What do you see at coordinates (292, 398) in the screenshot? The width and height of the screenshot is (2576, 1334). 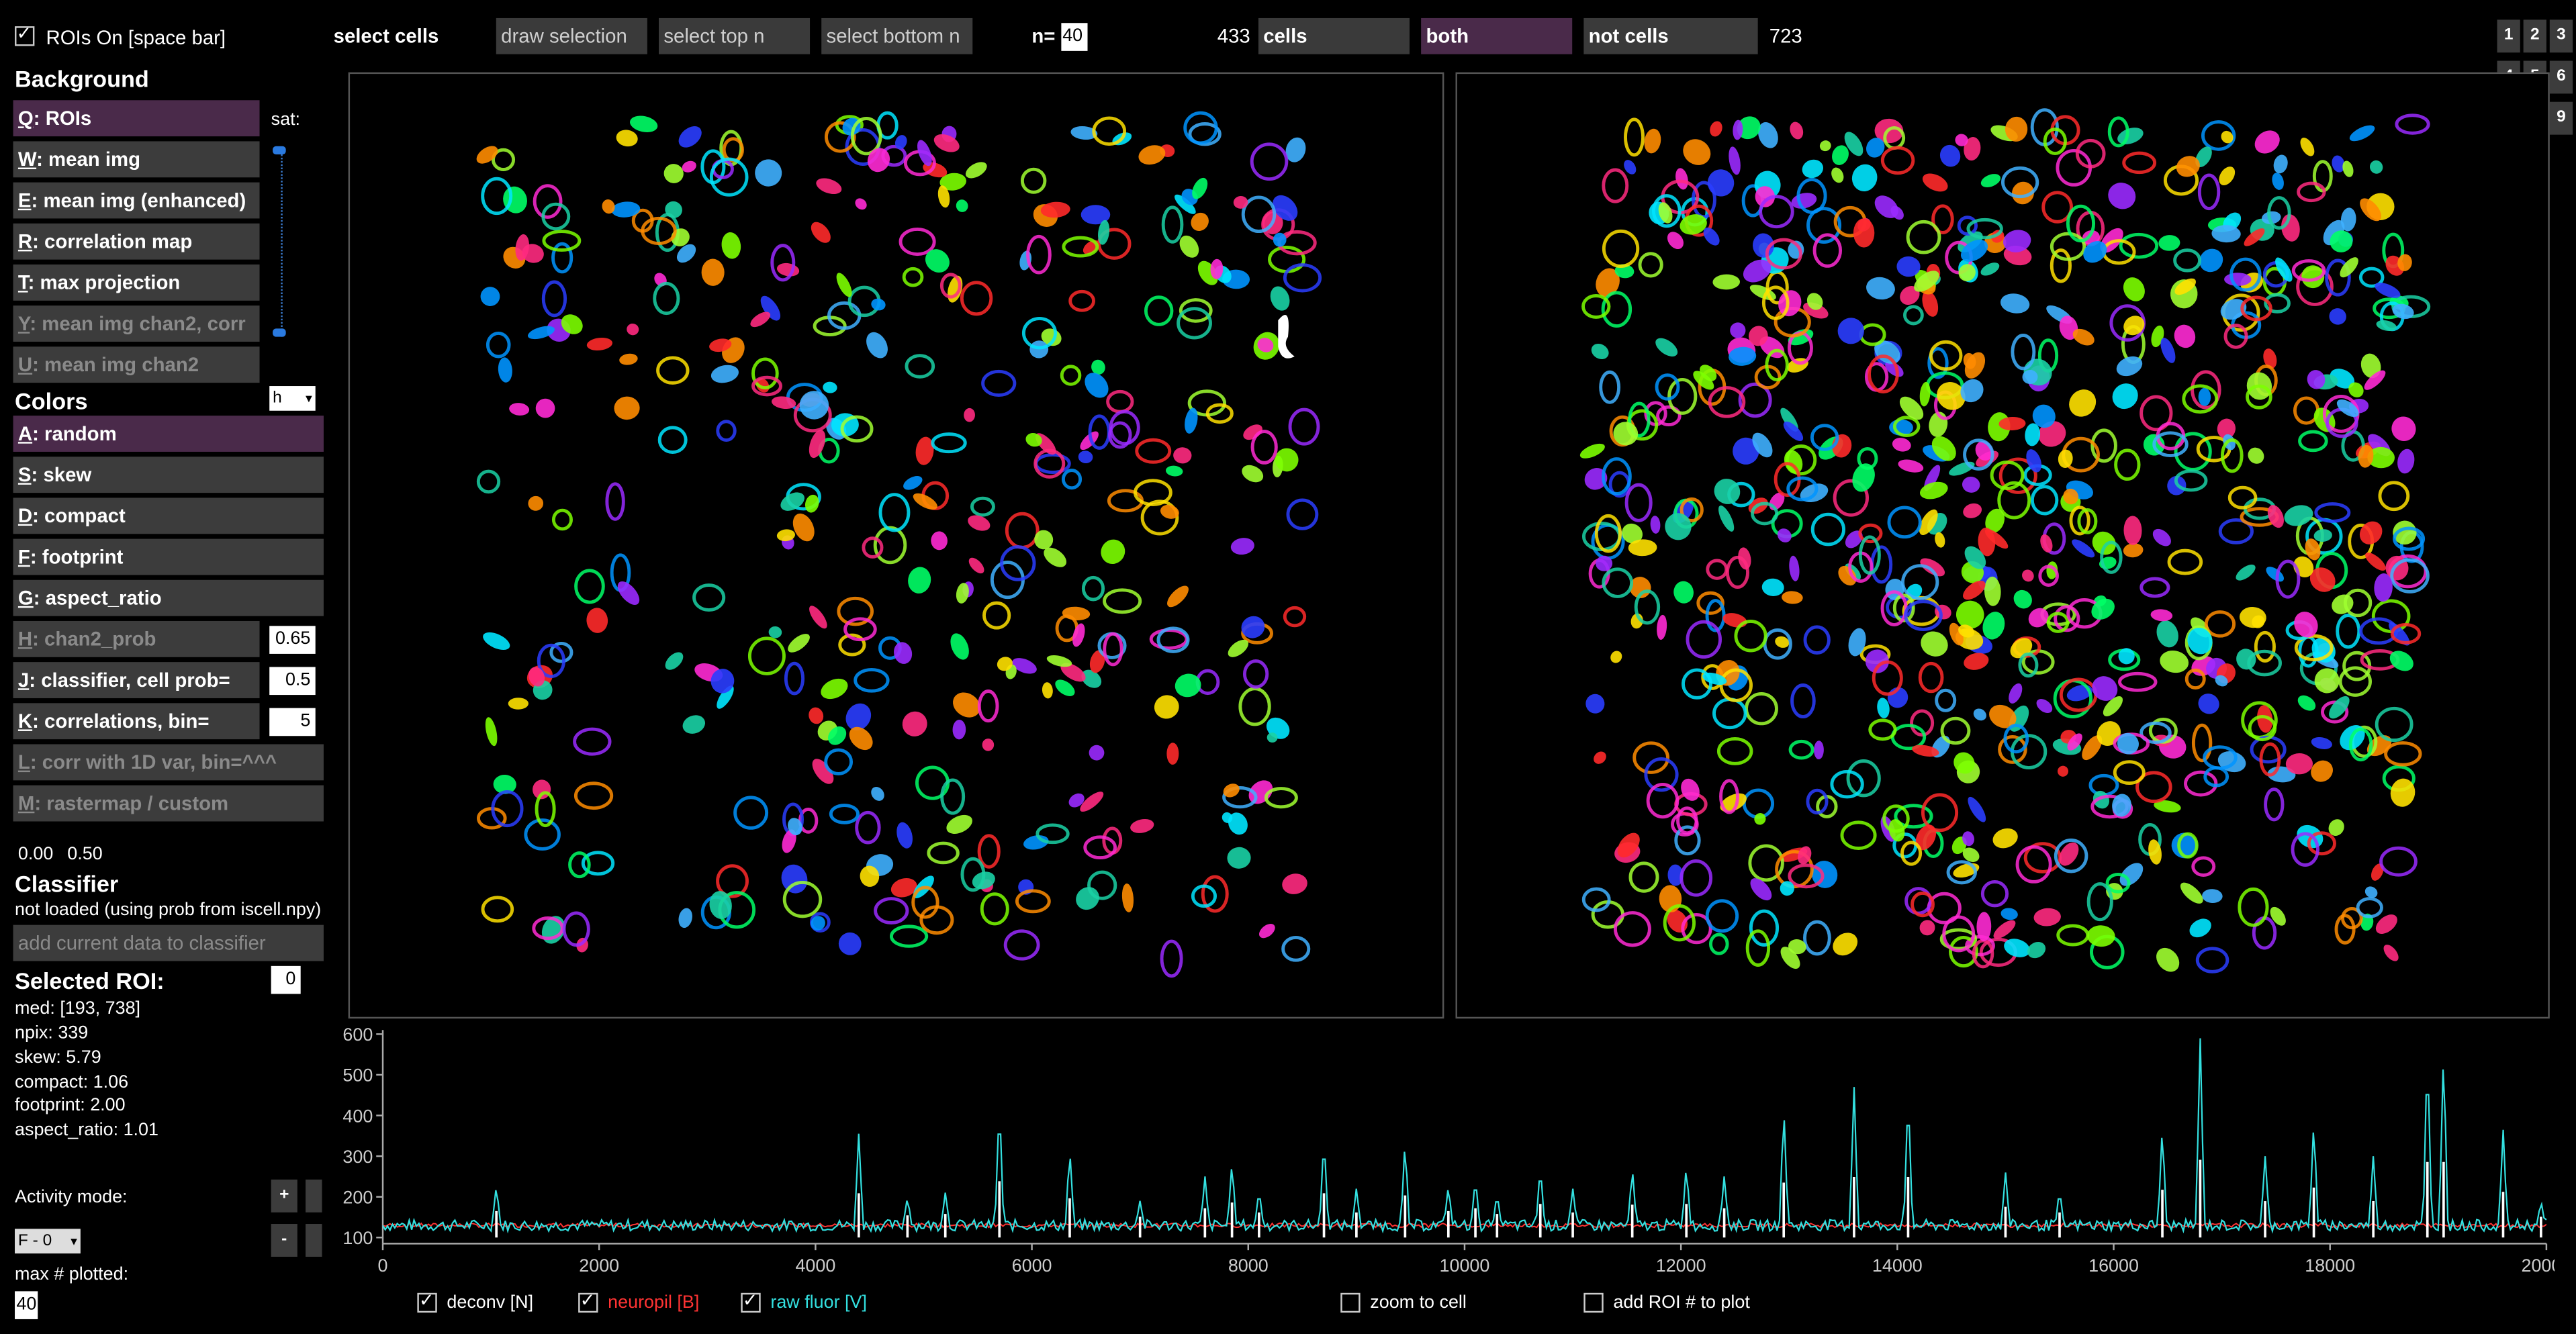 I see `colormap-dropdown: h ▾` at bounding box center [292, 398].